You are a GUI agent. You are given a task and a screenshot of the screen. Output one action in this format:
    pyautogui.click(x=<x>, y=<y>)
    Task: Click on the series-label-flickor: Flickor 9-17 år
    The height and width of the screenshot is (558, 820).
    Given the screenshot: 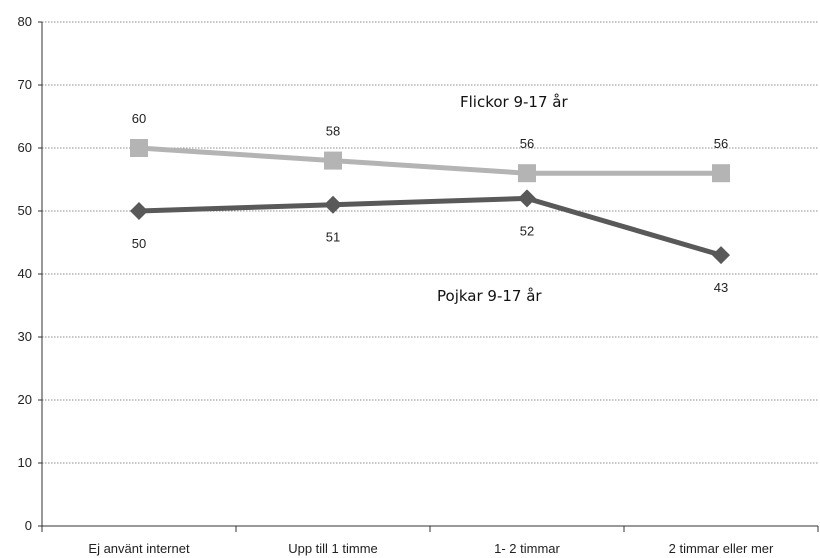 What is the action you would take?
    pyautogui.click(x=514, y=102)
    